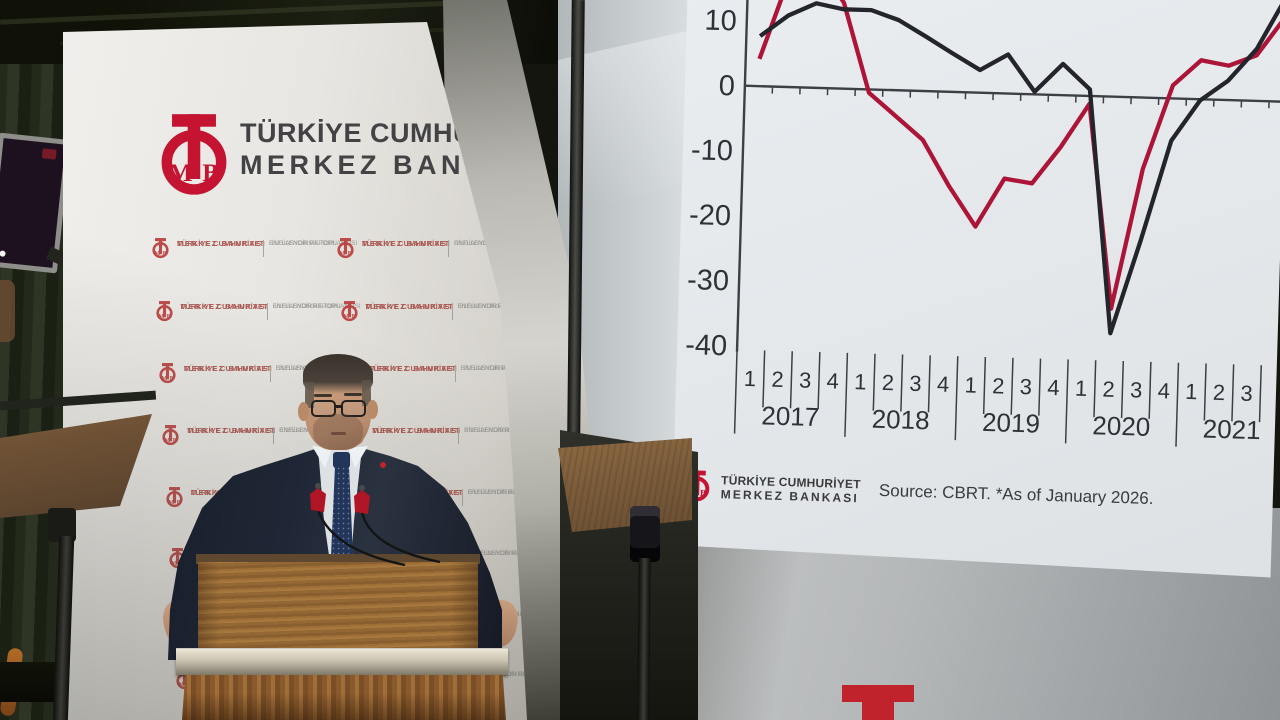 The image size is (1280, 720). Describe the element at coordinates (309, 395) in the screenshot. I see `speaker-hair` at that location.